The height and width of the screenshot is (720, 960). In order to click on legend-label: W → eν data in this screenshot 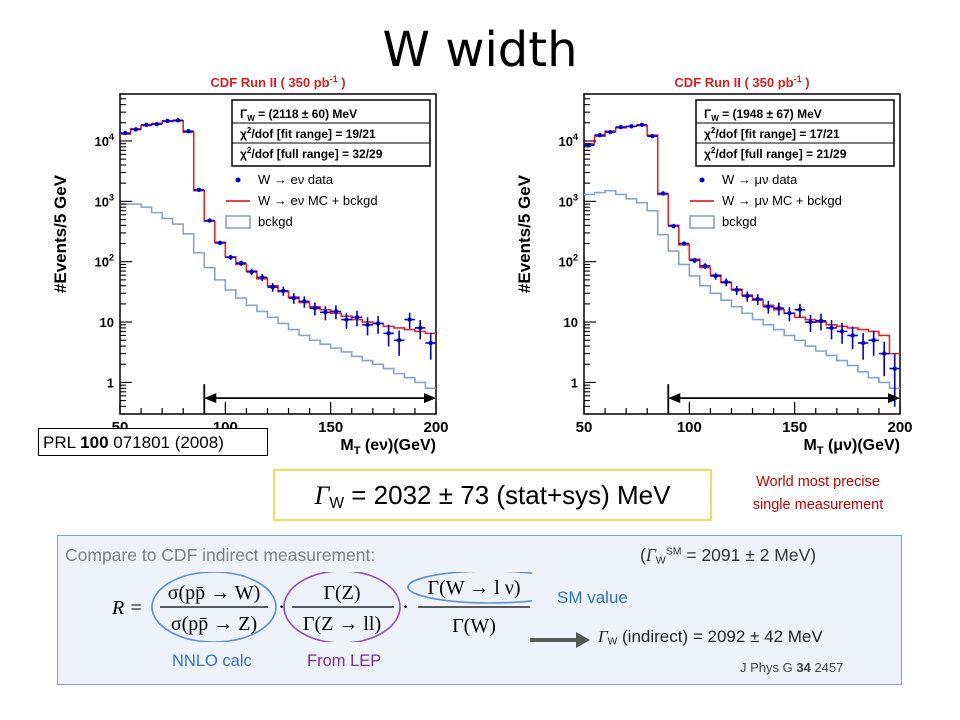, I will do `click(296, 179)`.